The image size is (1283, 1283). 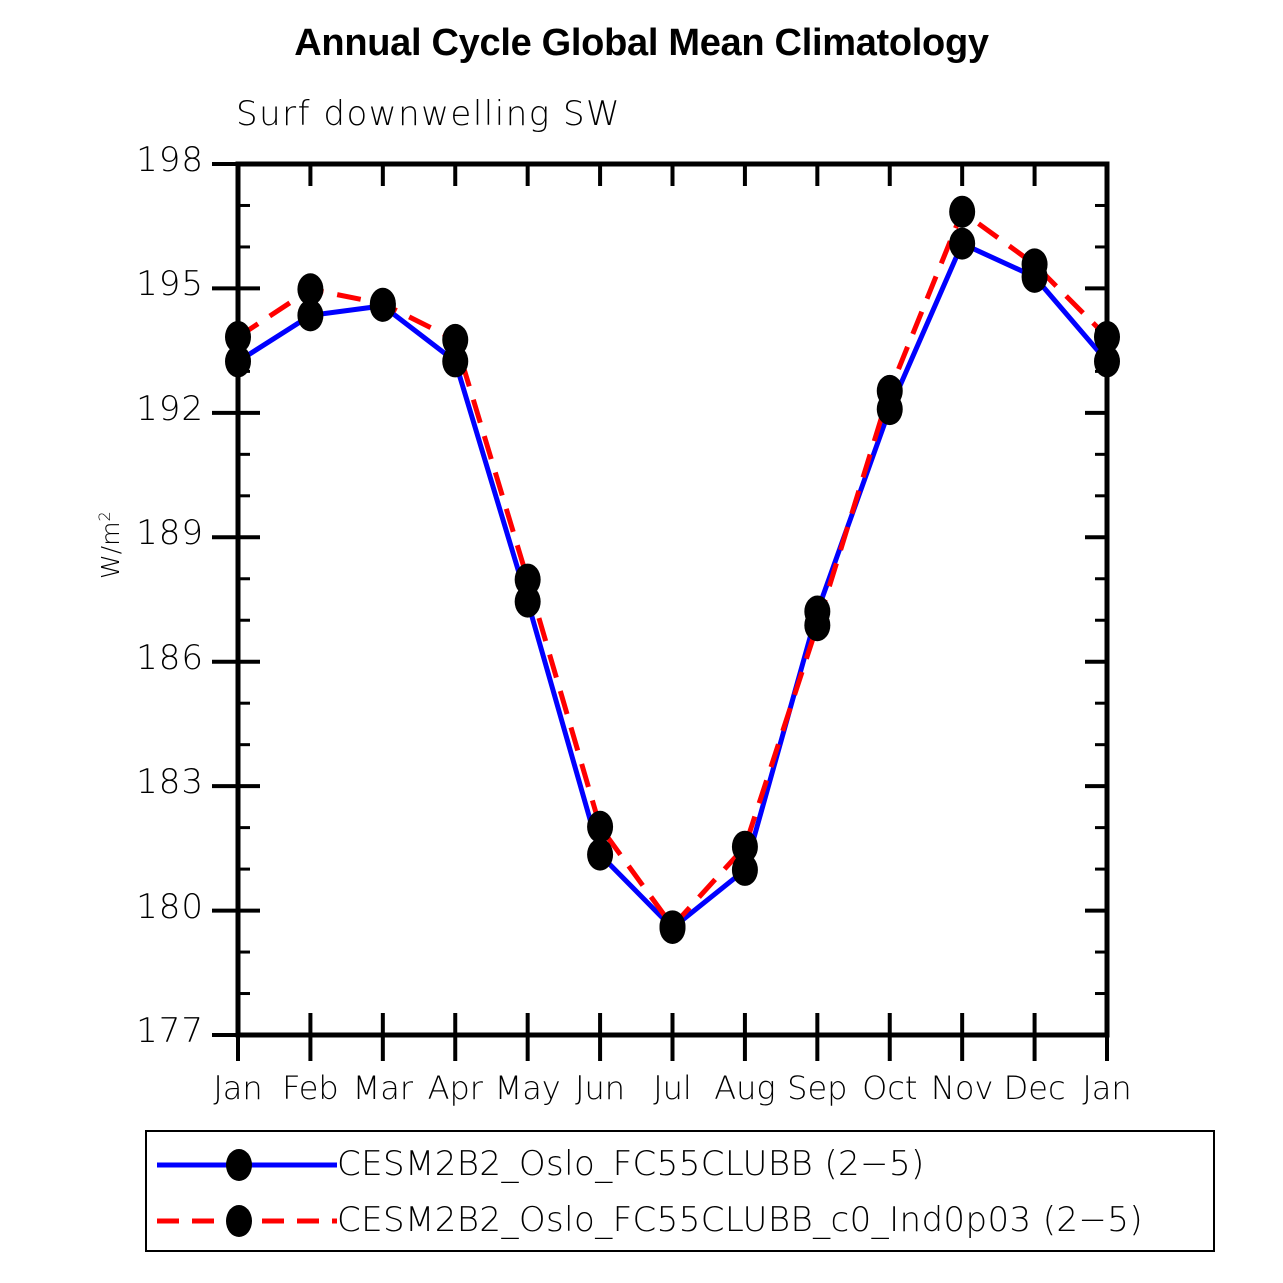 What do you see at coordinates (170, 782) in the screenshot?
I see `y-tick-label: 183` at bounding box center [170, 782].